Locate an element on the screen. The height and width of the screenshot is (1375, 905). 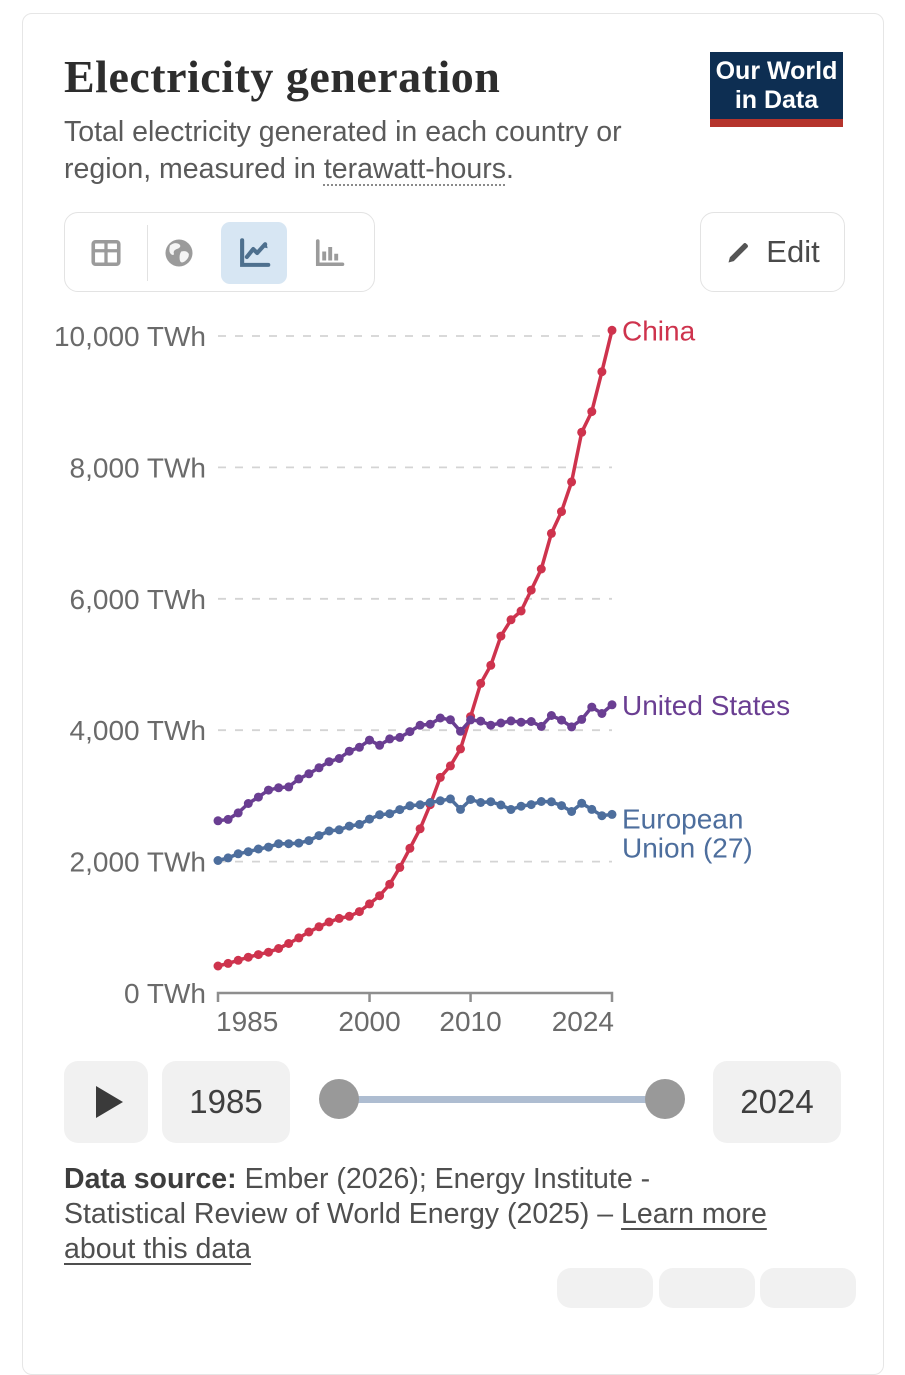
timeline-handle-end is located at coordinates (665, 1099).